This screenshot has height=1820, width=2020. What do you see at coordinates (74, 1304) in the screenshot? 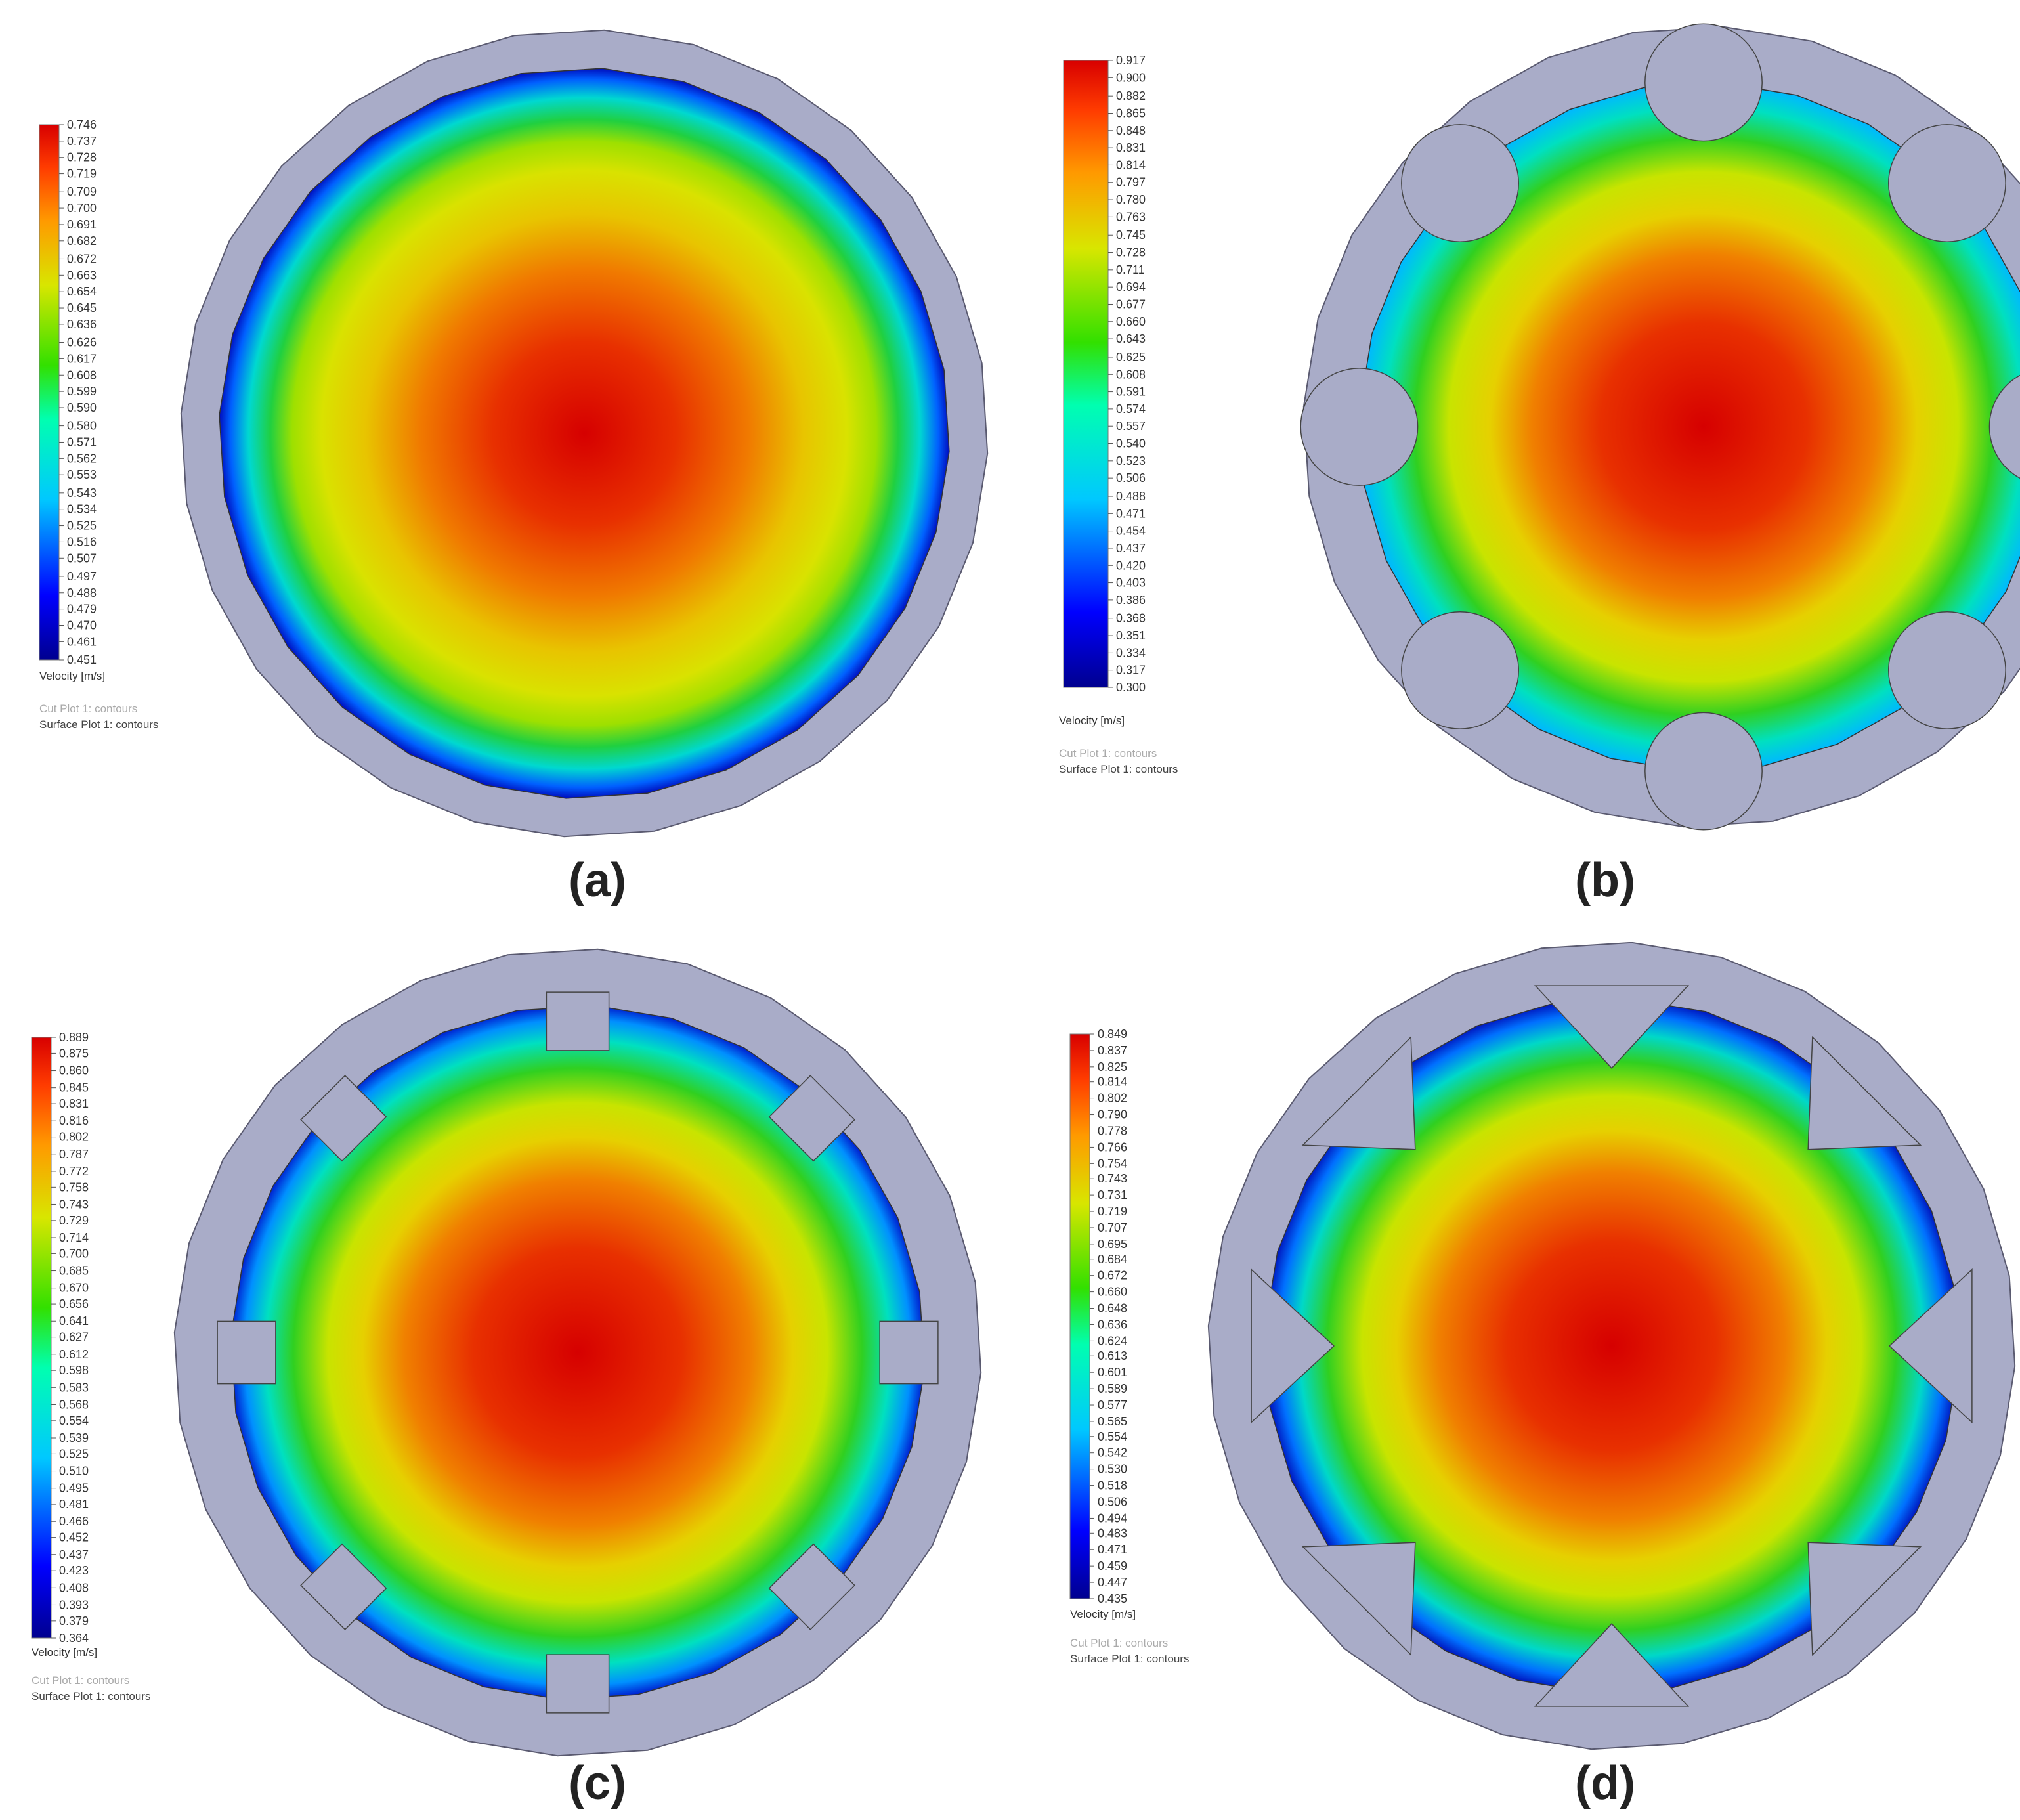
I see `colorbar-tick-label: 0.656` at bounding box center [74, 1304].